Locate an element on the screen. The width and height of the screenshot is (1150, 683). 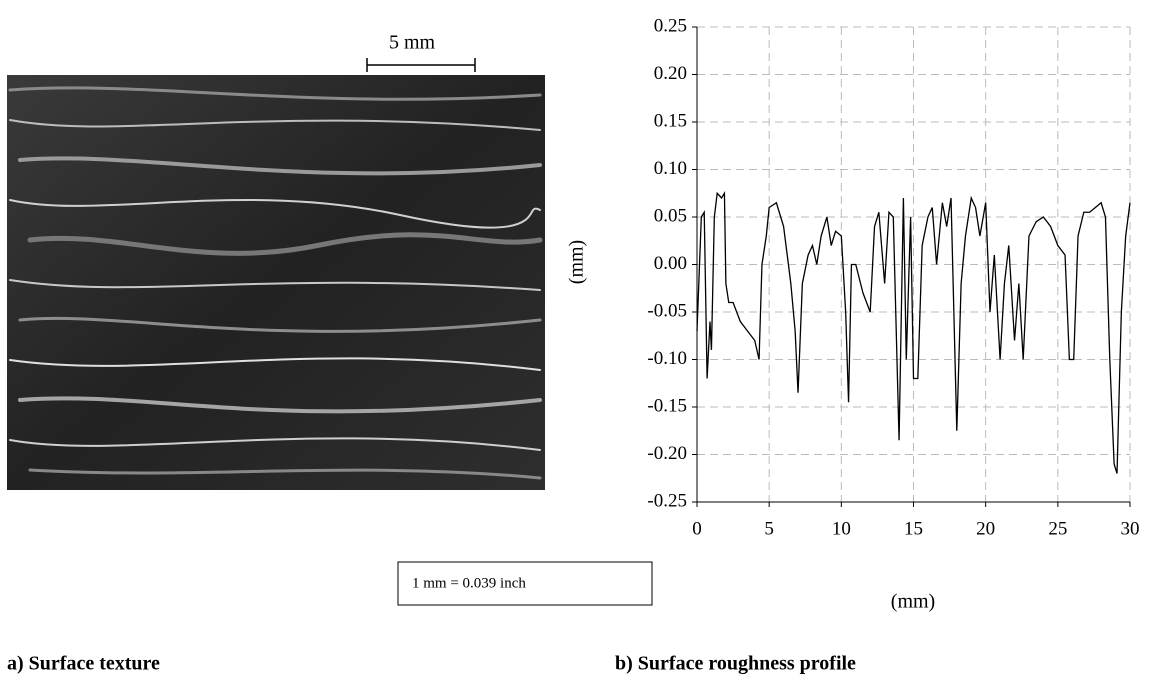
y-tick-label: 0.20 is located at coordinates (670, 73).